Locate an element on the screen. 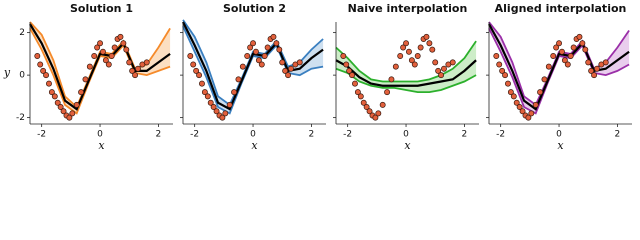  x-tick-label: 2 is located at coordinates (618, 135).